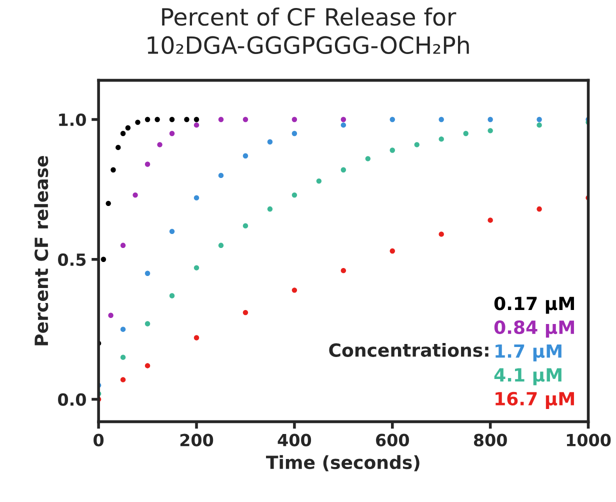 The width and height of the screenshot is (616, 502). Describe the element at coordinates (343, 463) in the screenshot. I see `x-axis-title: Time (seconds)` at that location.